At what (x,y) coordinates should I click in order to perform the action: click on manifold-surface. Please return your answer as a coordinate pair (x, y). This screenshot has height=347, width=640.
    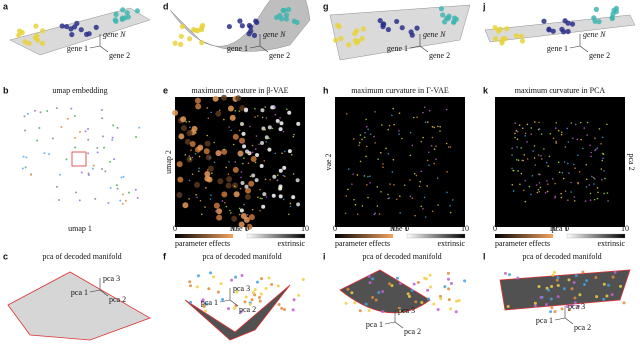
    Looking at the image, I should click on (79, 306).